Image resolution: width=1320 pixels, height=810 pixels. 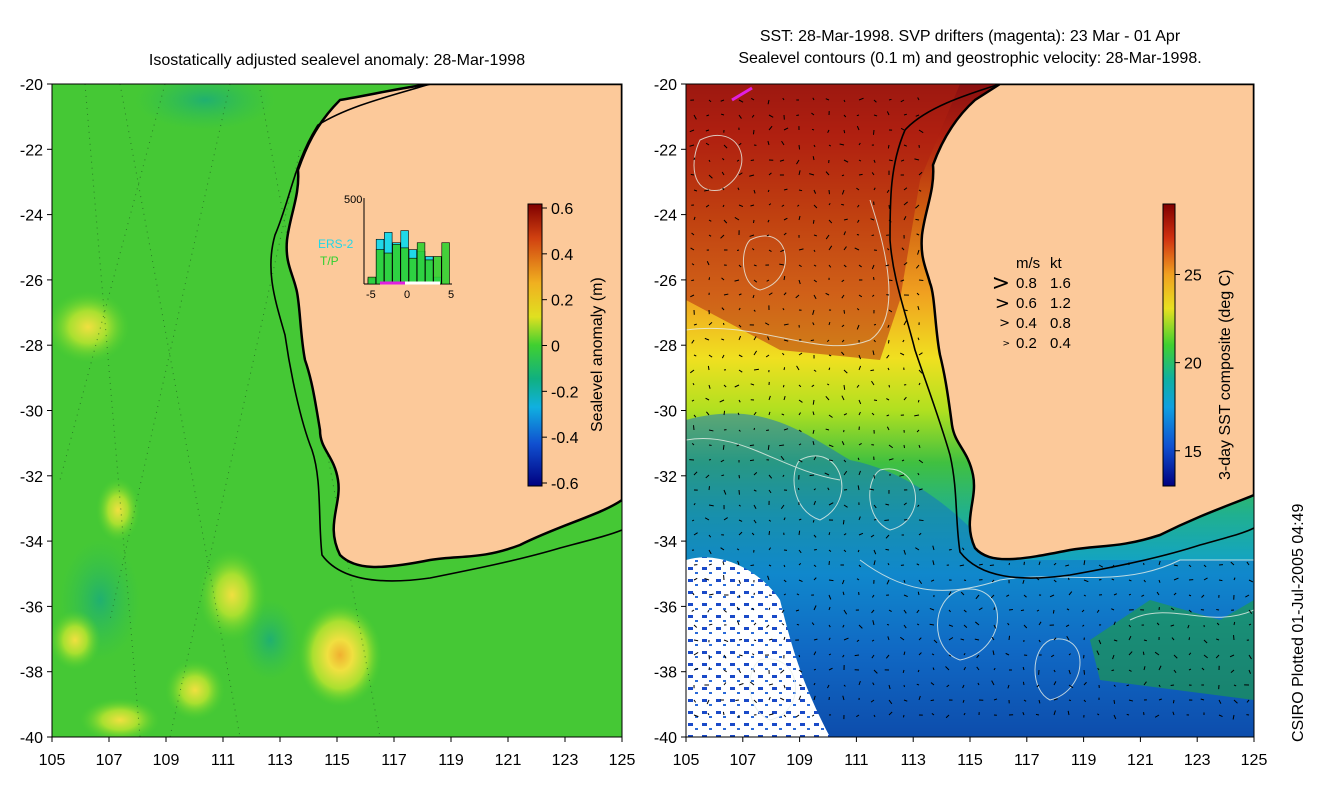 What do you see at coordinates (665, 281) in the screenshot?
I see `lat-tick-label: -26` at bounding box center [665, 281].